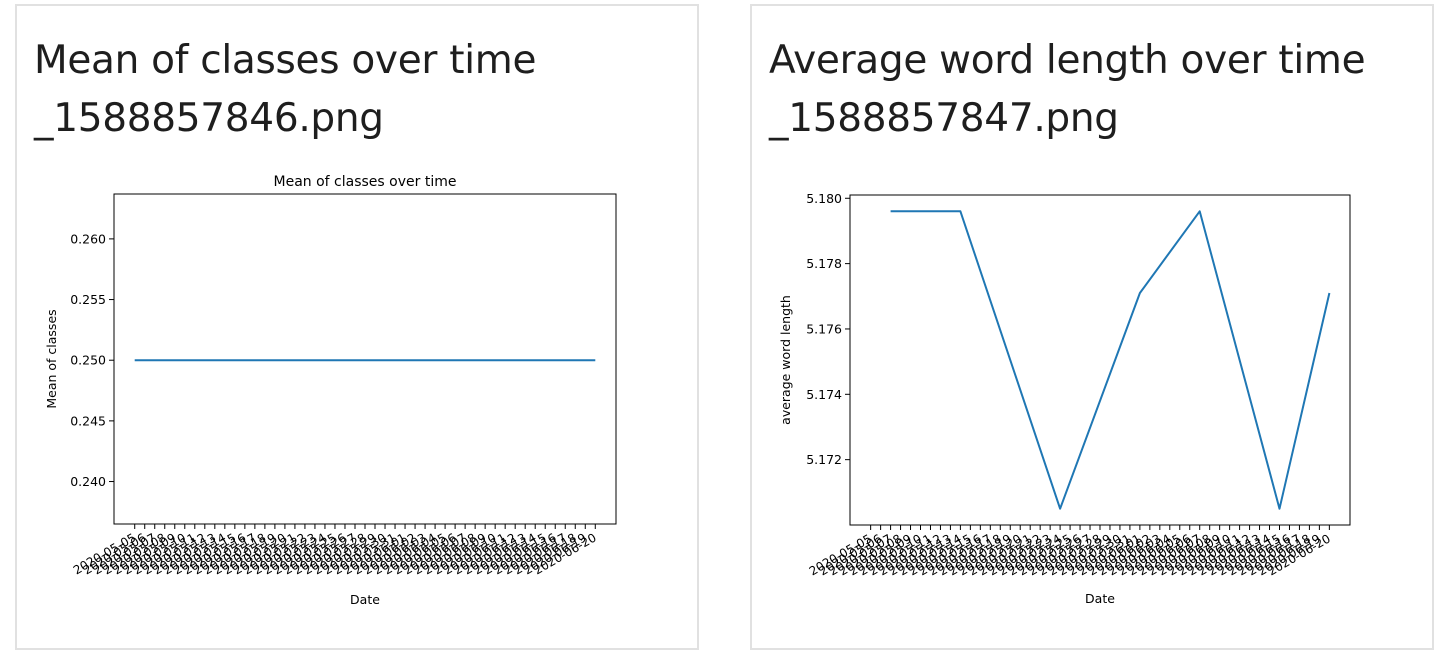 The width and height of the screenshot is (1456, 665). Describe the element at coordinates (944, 118) in the screenshot. I see `card-title-line2: _1588857847.png` at that location.